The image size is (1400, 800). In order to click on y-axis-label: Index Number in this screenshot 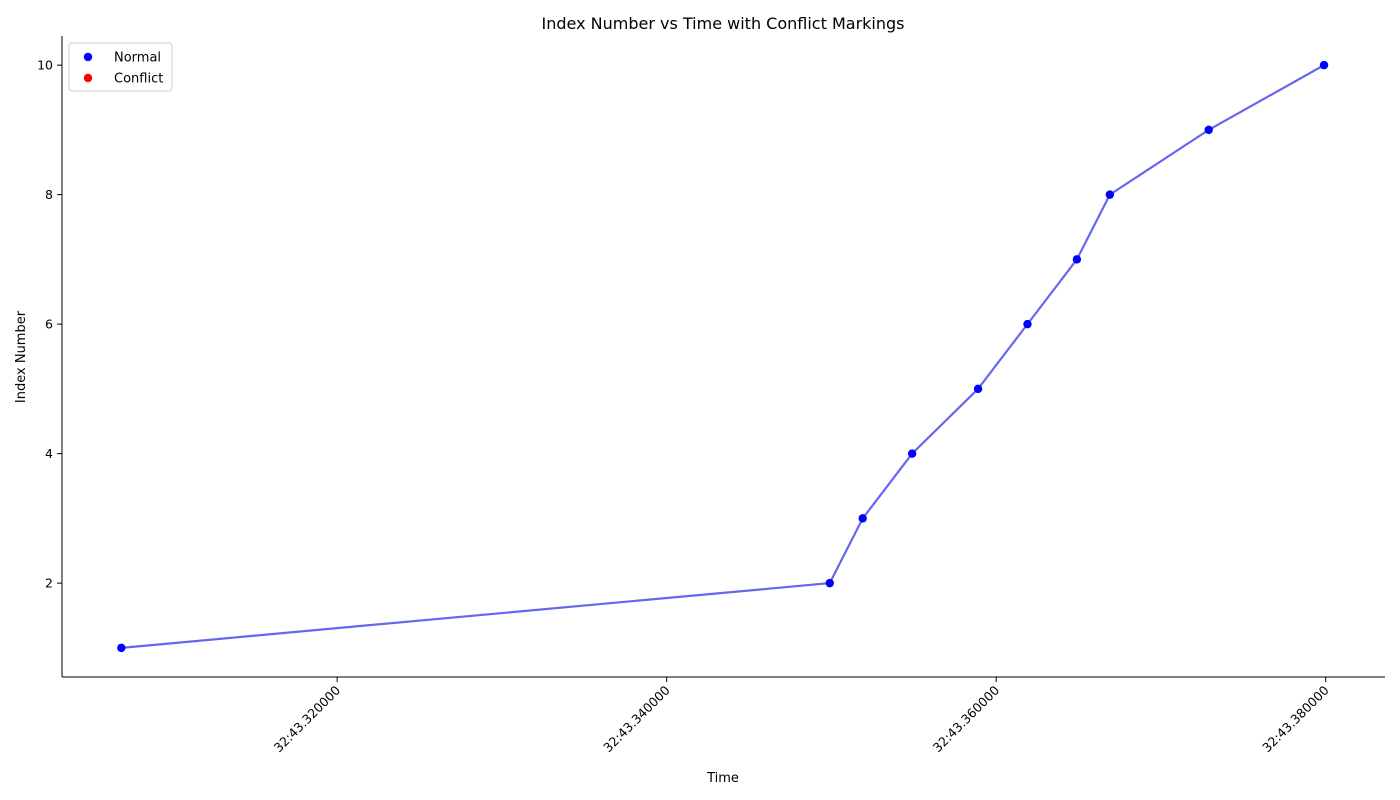, I will do `click(21, 356)`.